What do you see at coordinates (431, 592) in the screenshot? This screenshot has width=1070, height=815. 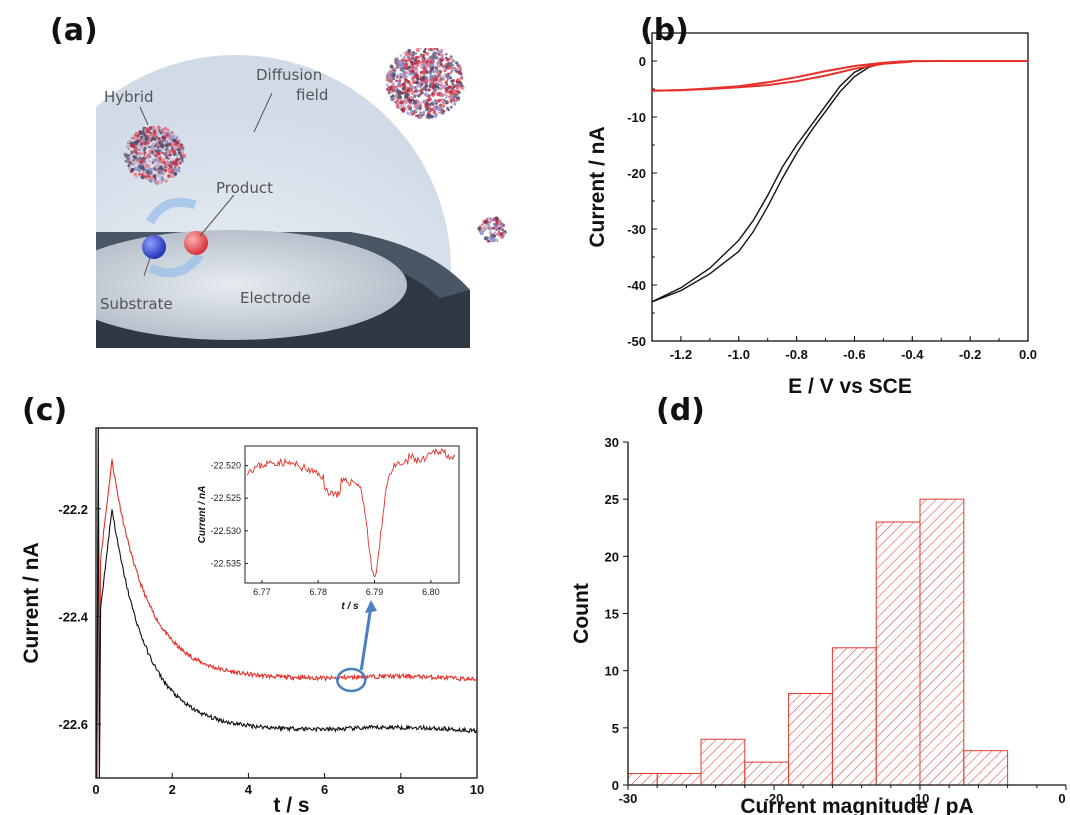 I see `inset-x-tick-label: 6.80` at bounding box center [431, 592].